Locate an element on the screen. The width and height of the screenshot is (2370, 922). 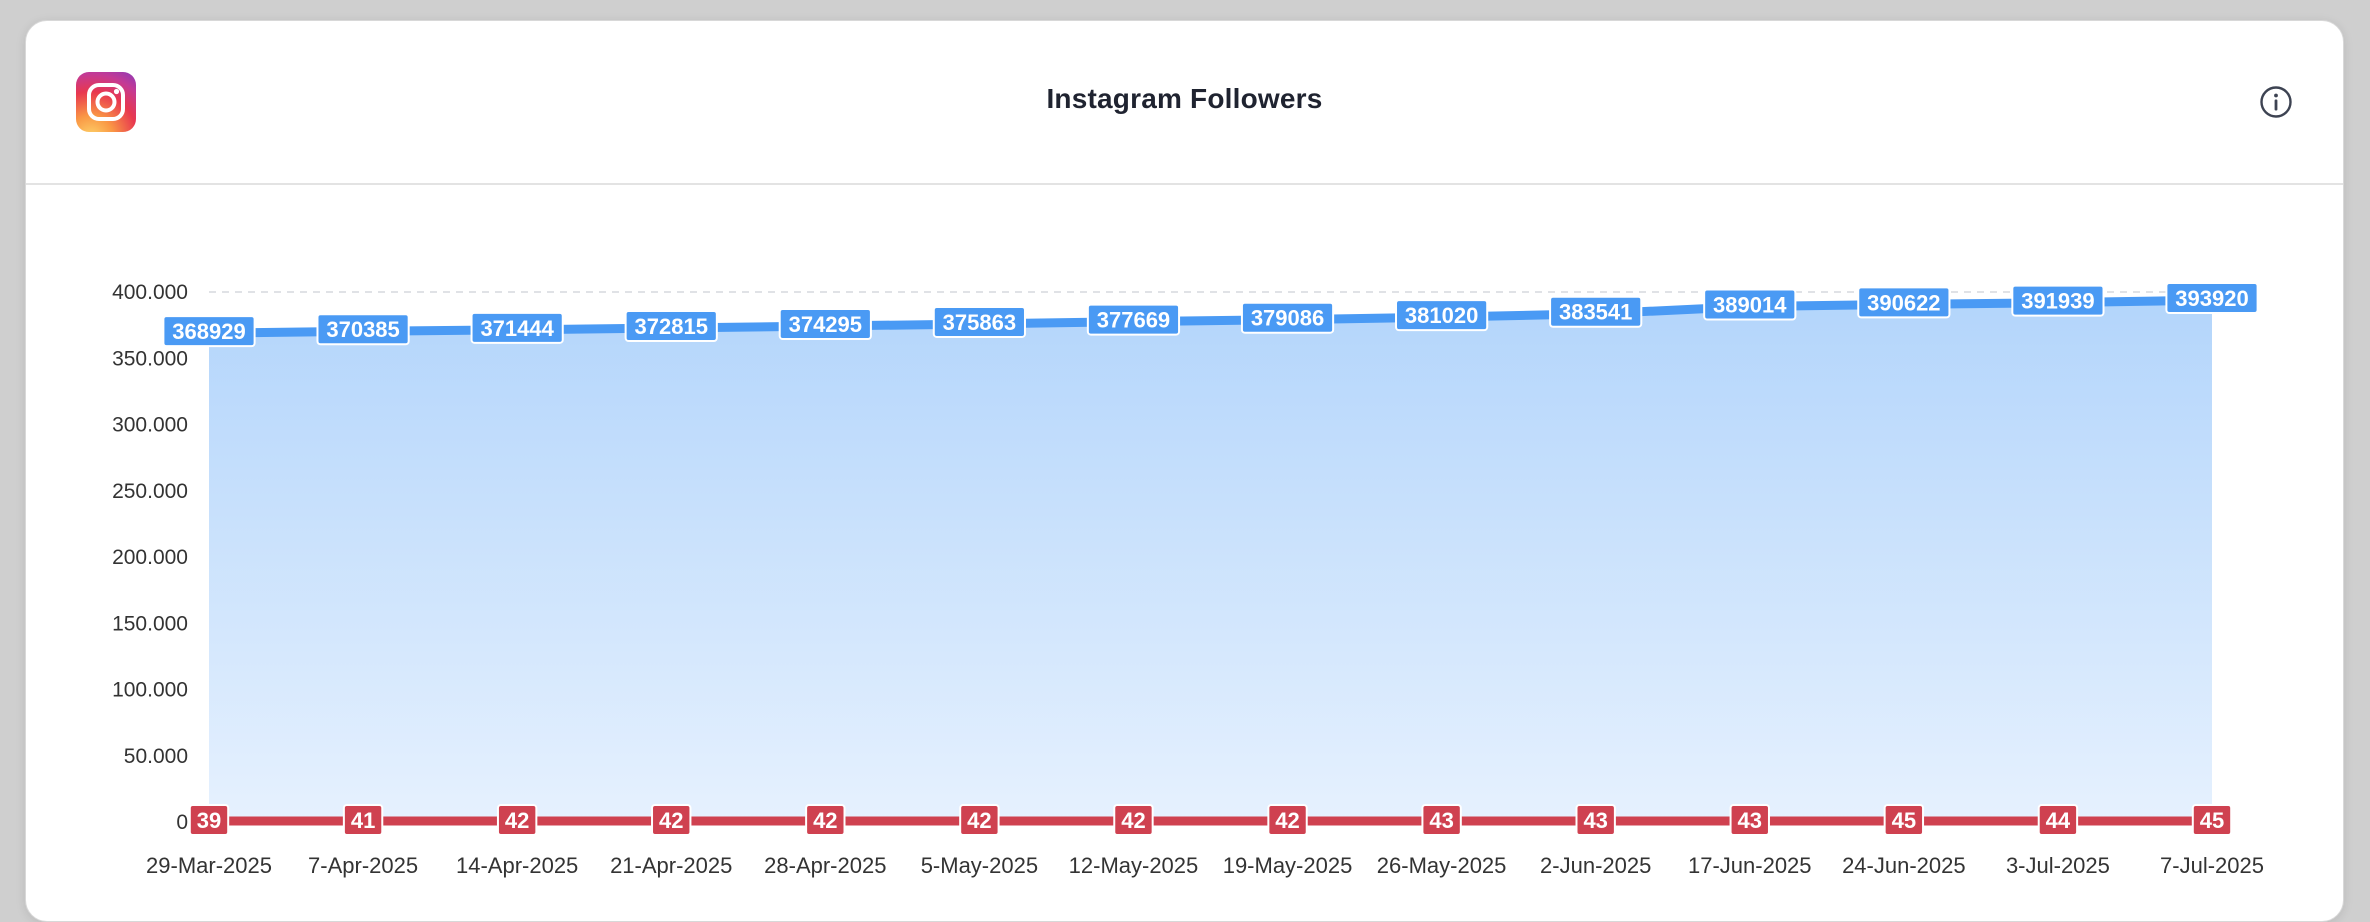
followers-data-label: 381020 is located at coordinates (1442, 315).